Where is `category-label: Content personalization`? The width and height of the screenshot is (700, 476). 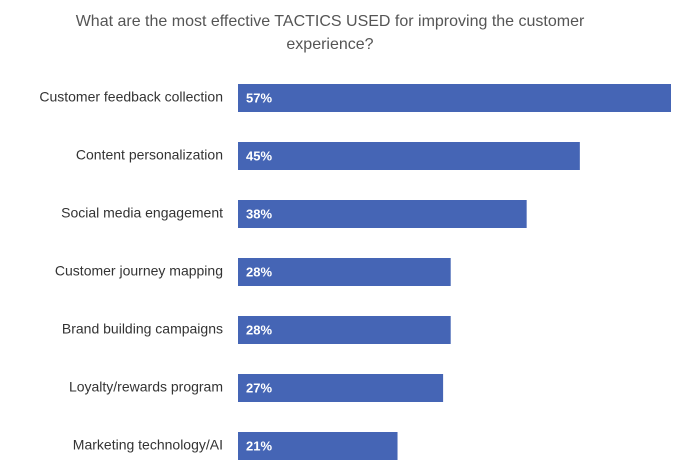
category-label: Content personalization is located at coordinates (149, 155).